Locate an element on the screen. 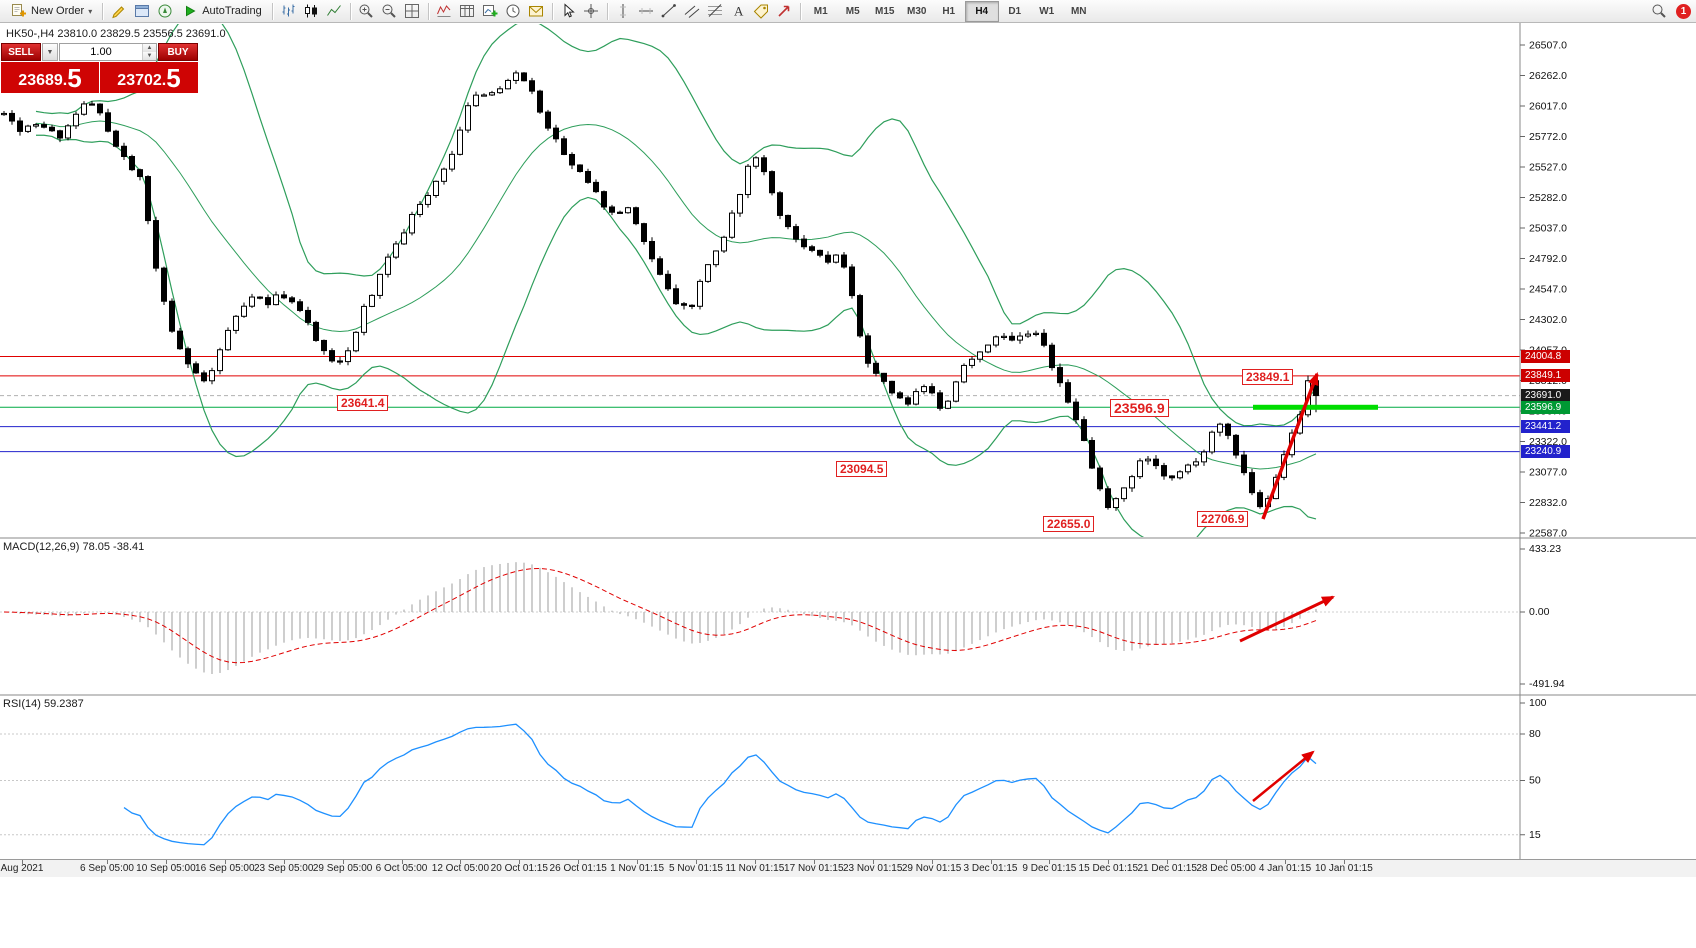 The image size is (1696, 948). timeframe-m5-button: M5 is located at coordinates (852, 11).